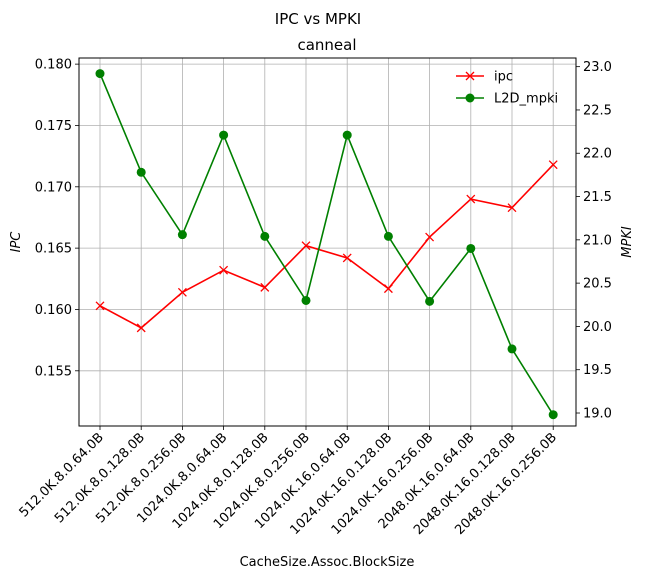  Describe the element at coordinates (53, 126) in the screenshot. I see `y-tick-label-left: 0.175` at that location.